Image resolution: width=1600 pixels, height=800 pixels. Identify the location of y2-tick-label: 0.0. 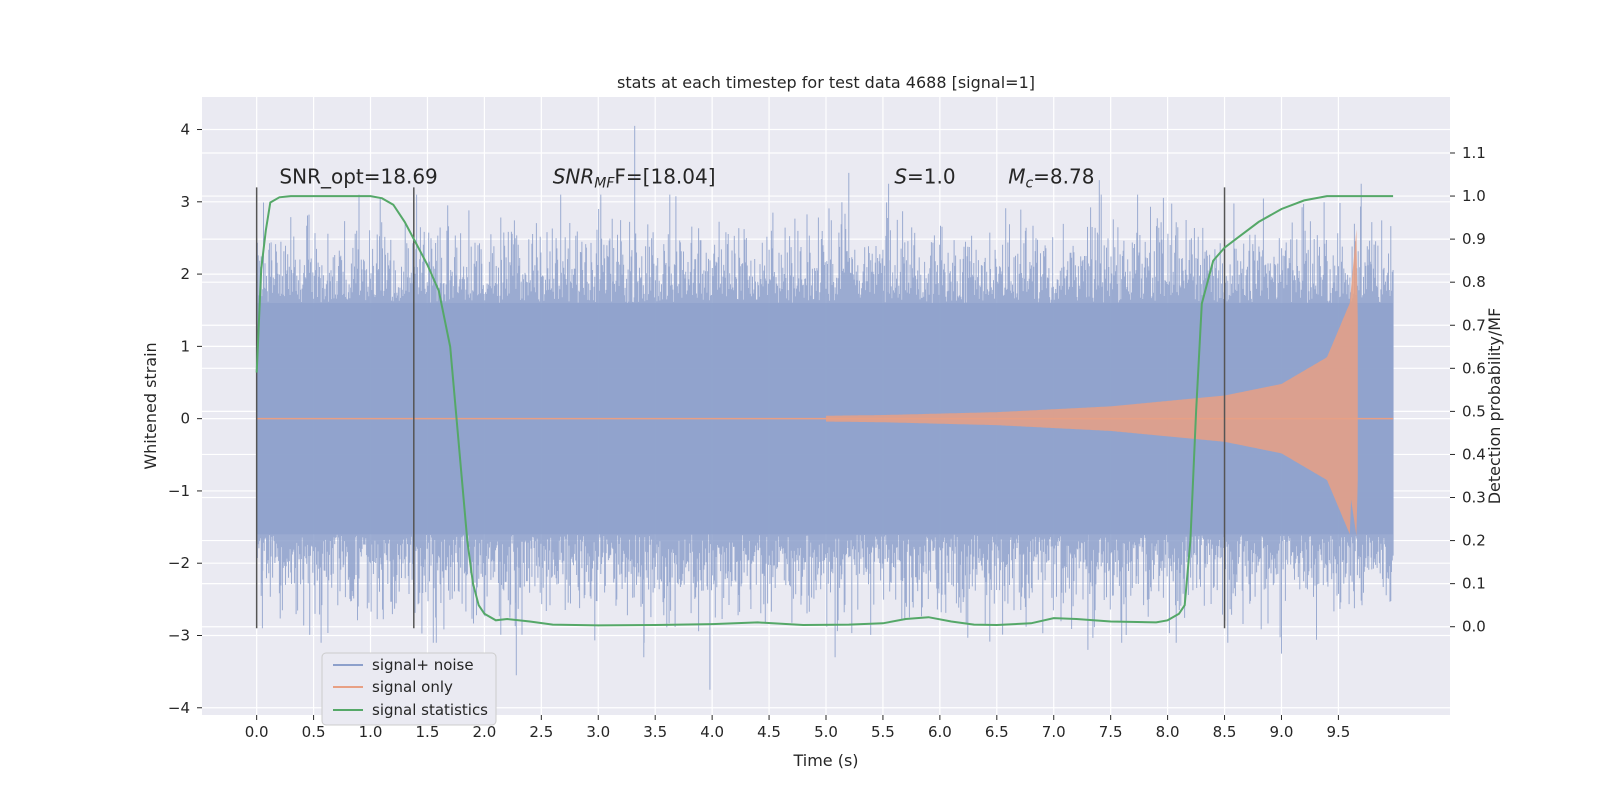
(1474, 627).